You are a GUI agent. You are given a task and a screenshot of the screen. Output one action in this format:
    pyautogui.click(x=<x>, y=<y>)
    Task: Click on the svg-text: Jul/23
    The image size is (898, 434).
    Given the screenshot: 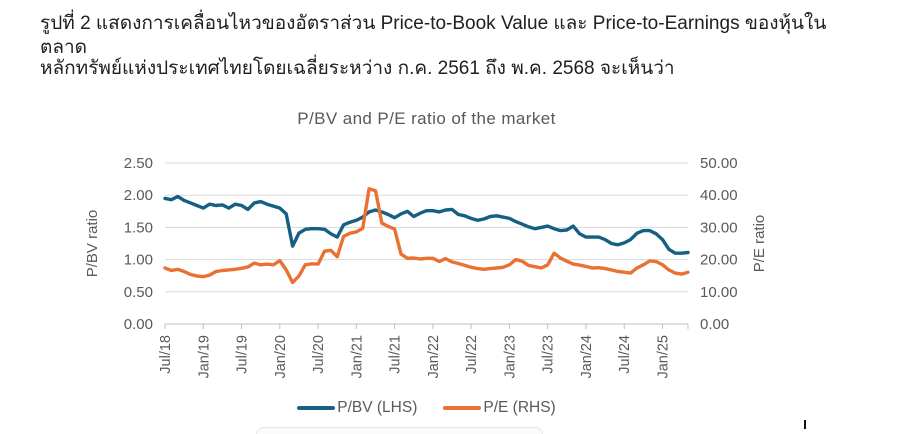 What is the action you would take?
    pyautogui.click(x=549, y=354)
    